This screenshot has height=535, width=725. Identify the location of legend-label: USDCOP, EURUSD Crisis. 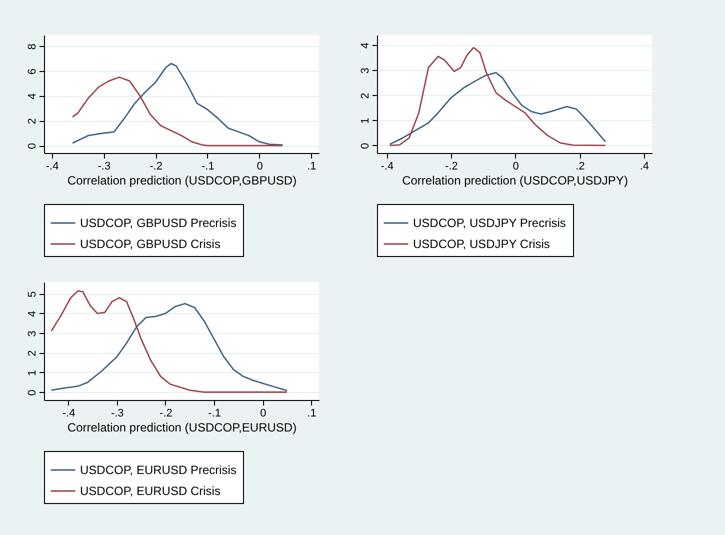
(150, 491).